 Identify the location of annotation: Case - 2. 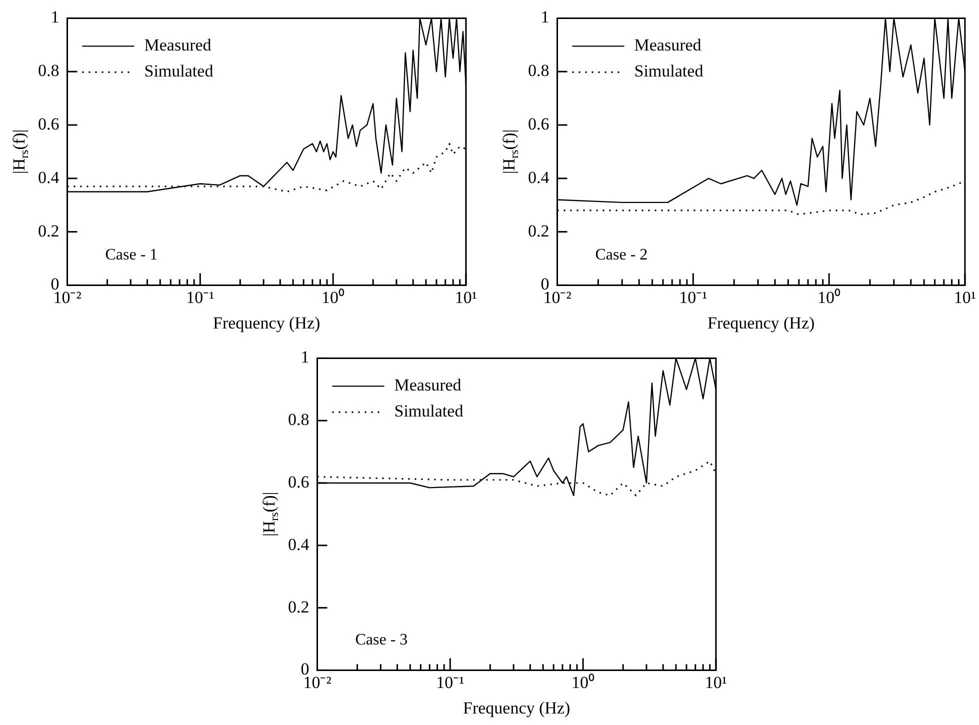
(621, 255).